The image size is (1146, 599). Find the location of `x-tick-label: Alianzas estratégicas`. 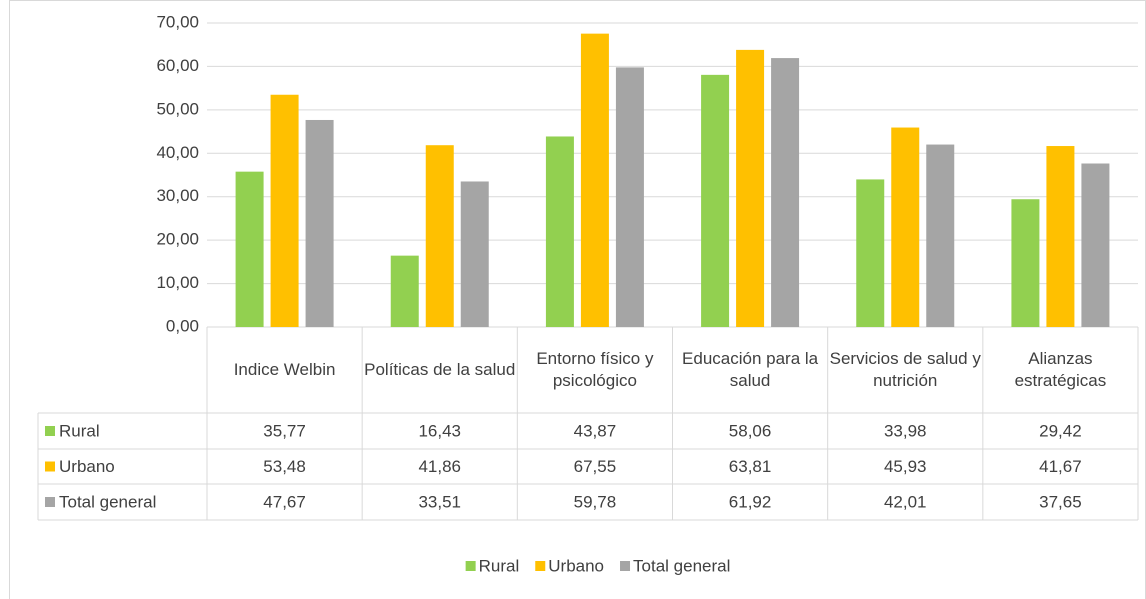

x-tick-label: Alianzas estratégicas is located at coordinates (1060, 369).